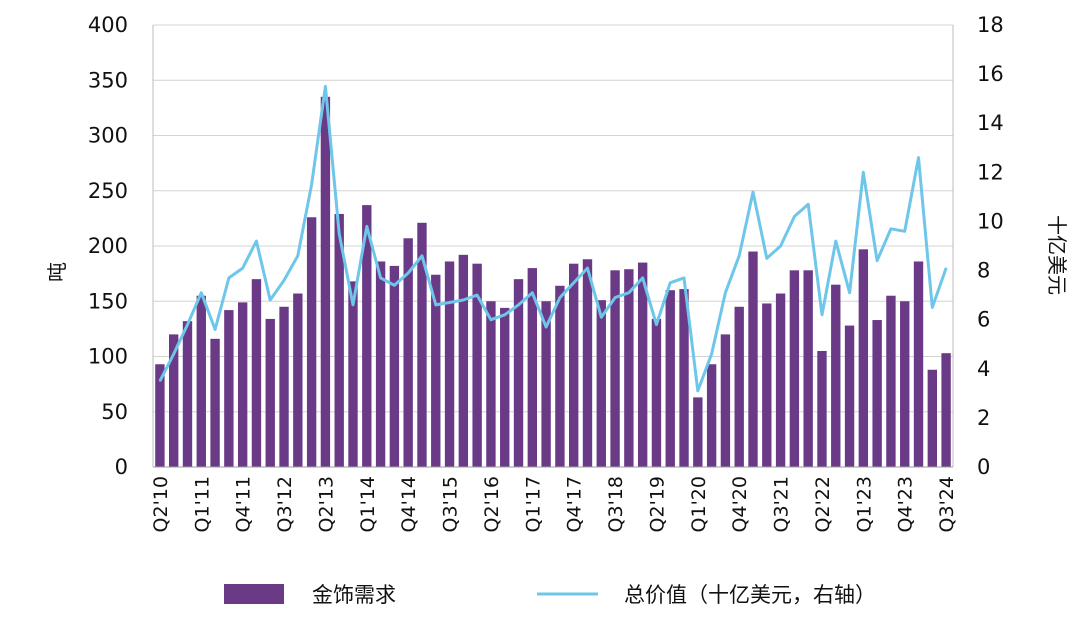  I want to click on left-tick-label: 200, so click(108, 246).